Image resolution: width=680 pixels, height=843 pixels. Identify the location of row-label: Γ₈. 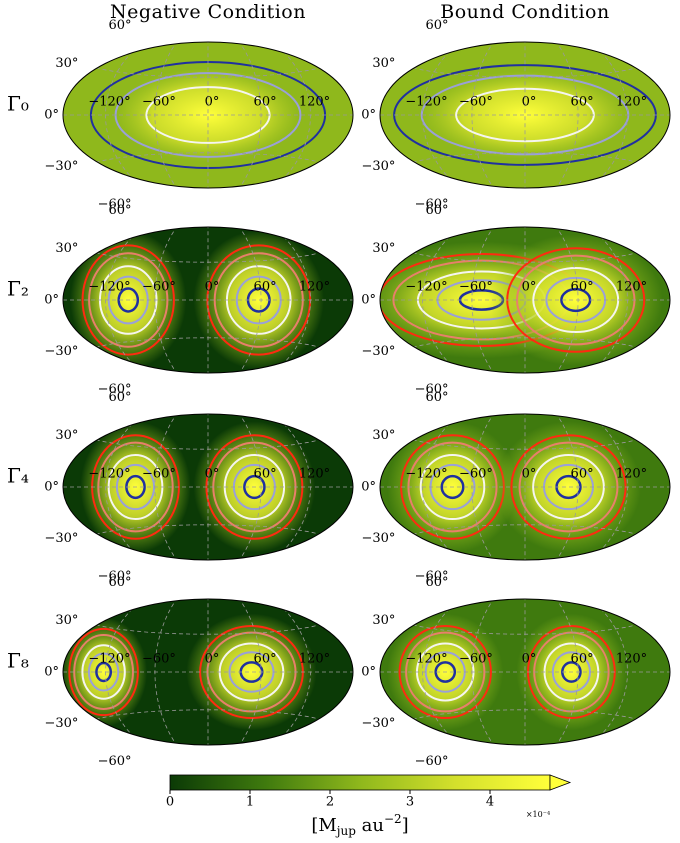
(18, 661).